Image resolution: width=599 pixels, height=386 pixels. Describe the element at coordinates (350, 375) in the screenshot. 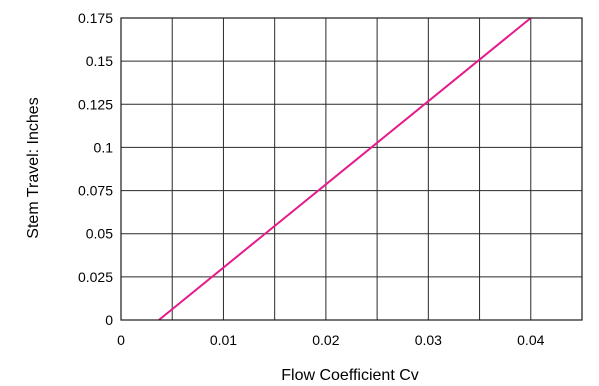

I see `x-axis-title: Flow Coefficient Cv` at that location.